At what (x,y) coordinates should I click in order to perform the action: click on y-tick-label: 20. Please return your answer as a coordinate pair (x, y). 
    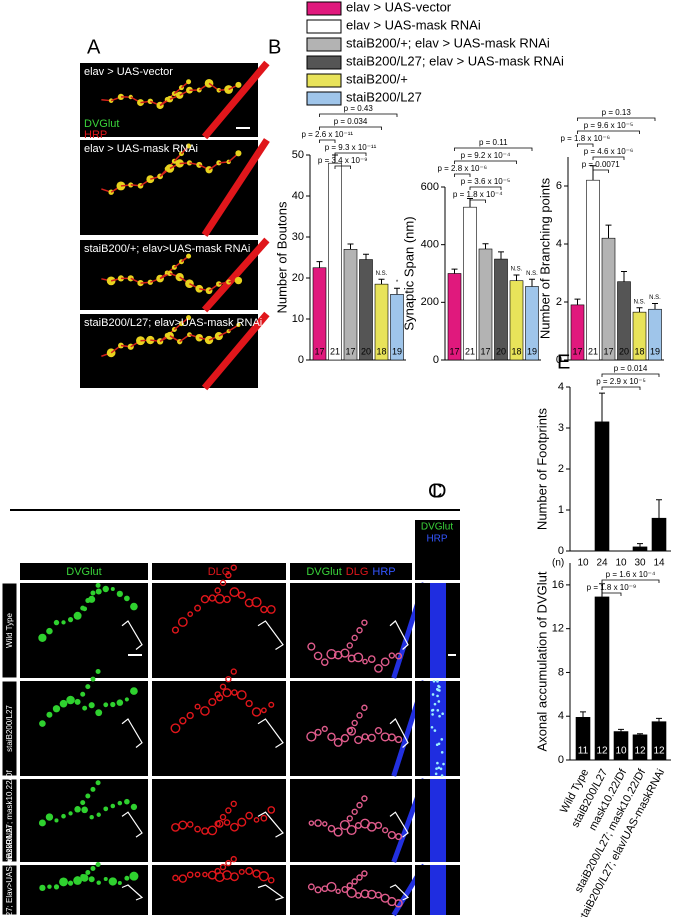
    Looking at the image, I should click on (298, 278).